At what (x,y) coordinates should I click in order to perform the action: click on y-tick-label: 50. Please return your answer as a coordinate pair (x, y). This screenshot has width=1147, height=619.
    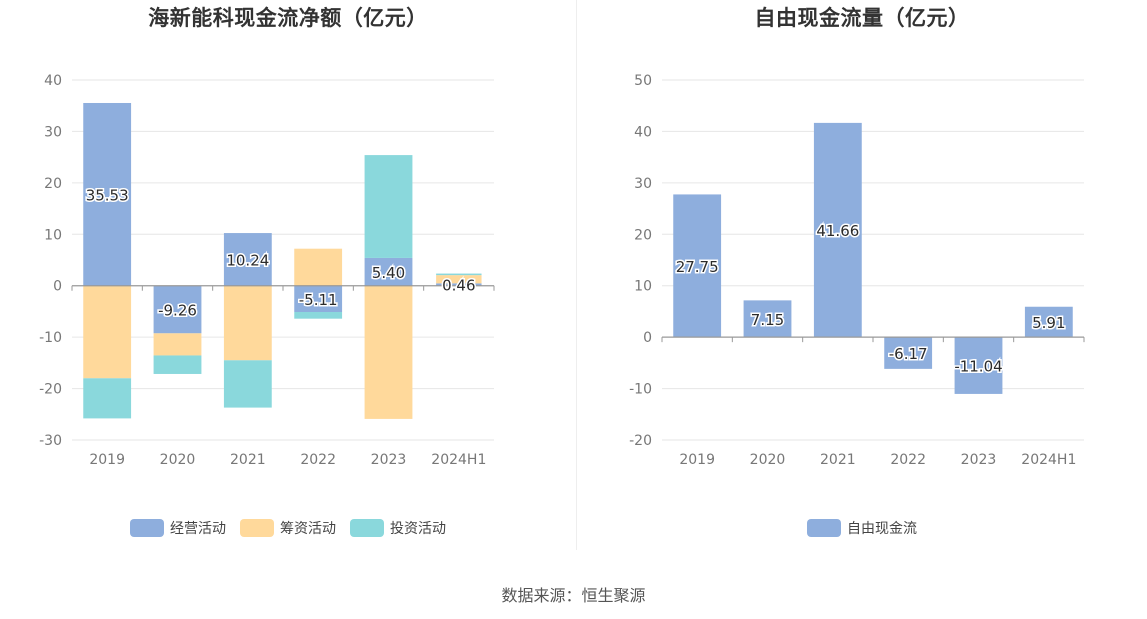
    Looking at the image, I should click on (643, 81).